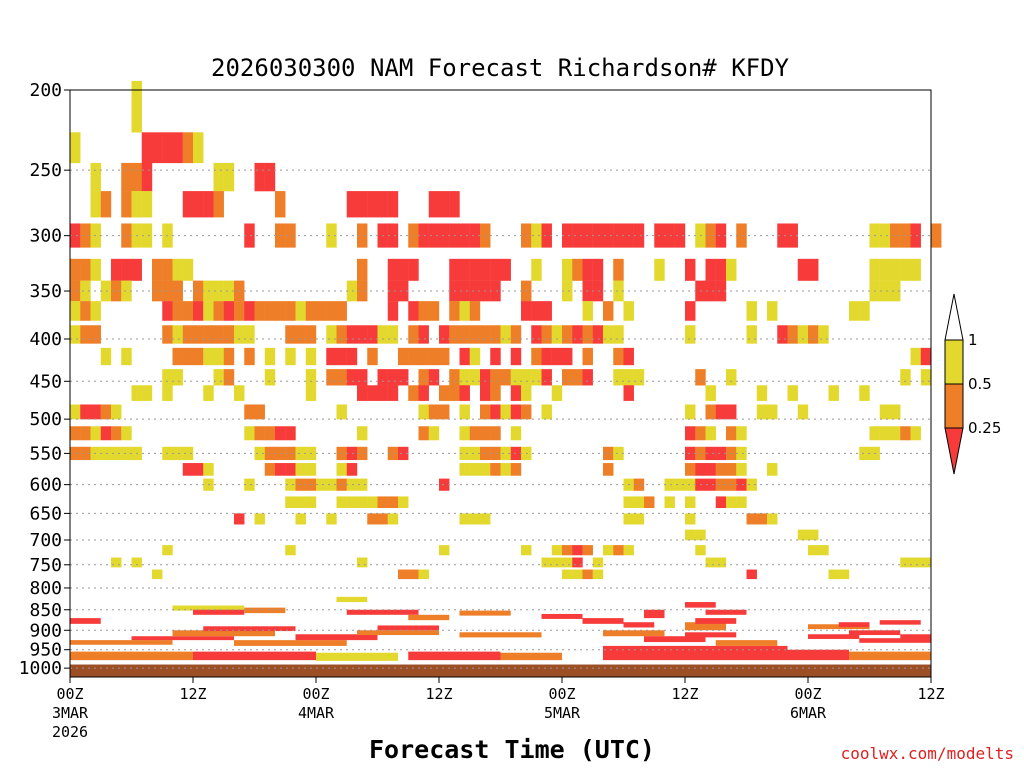 The width and height of the screenshot is (1024, 773). Describe the element at coordinates (45, 610) in the screenshot. I see `y-tick-label: 850` at that location.